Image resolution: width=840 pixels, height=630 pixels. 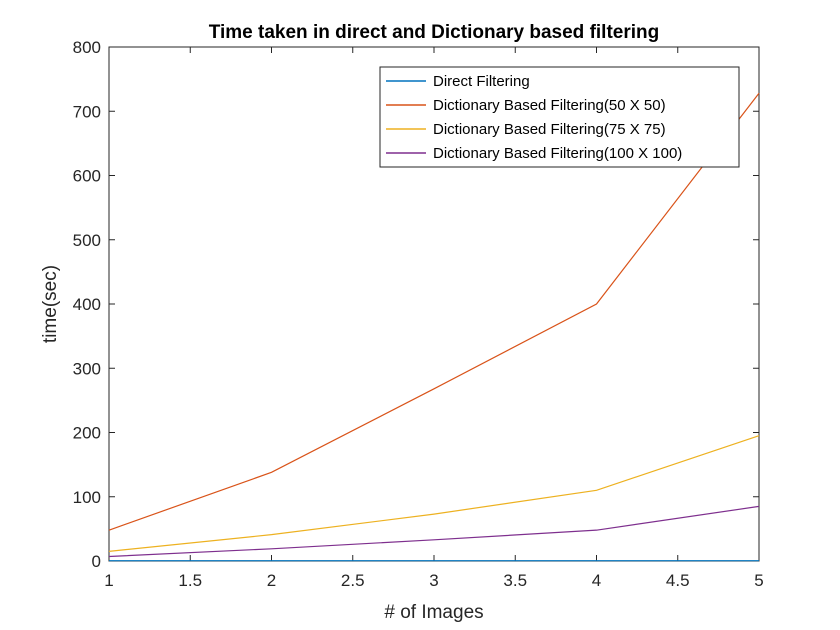 I want to click on y-tick-label: 500, so click(x=87, y=240).